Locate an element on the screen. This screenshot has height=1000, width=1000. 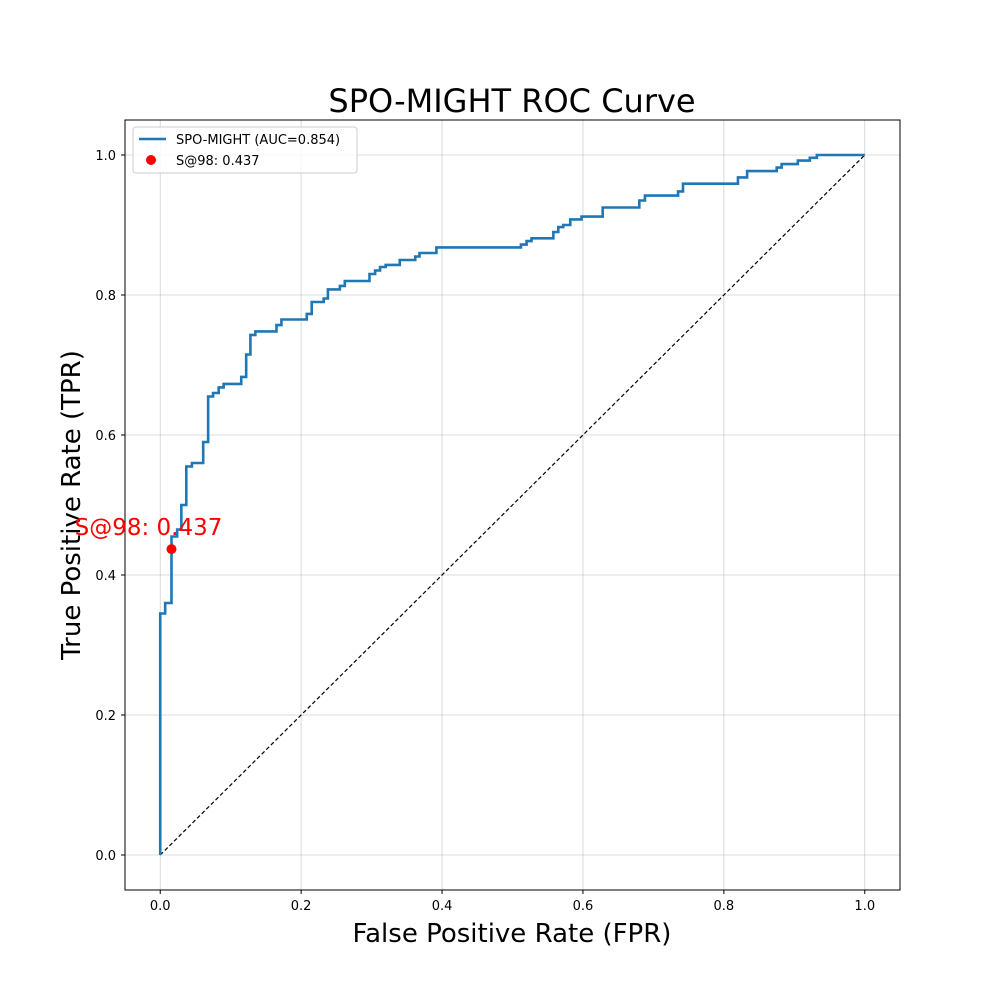
x-tick-label: 0.2 is located at coordinates (301, 906).